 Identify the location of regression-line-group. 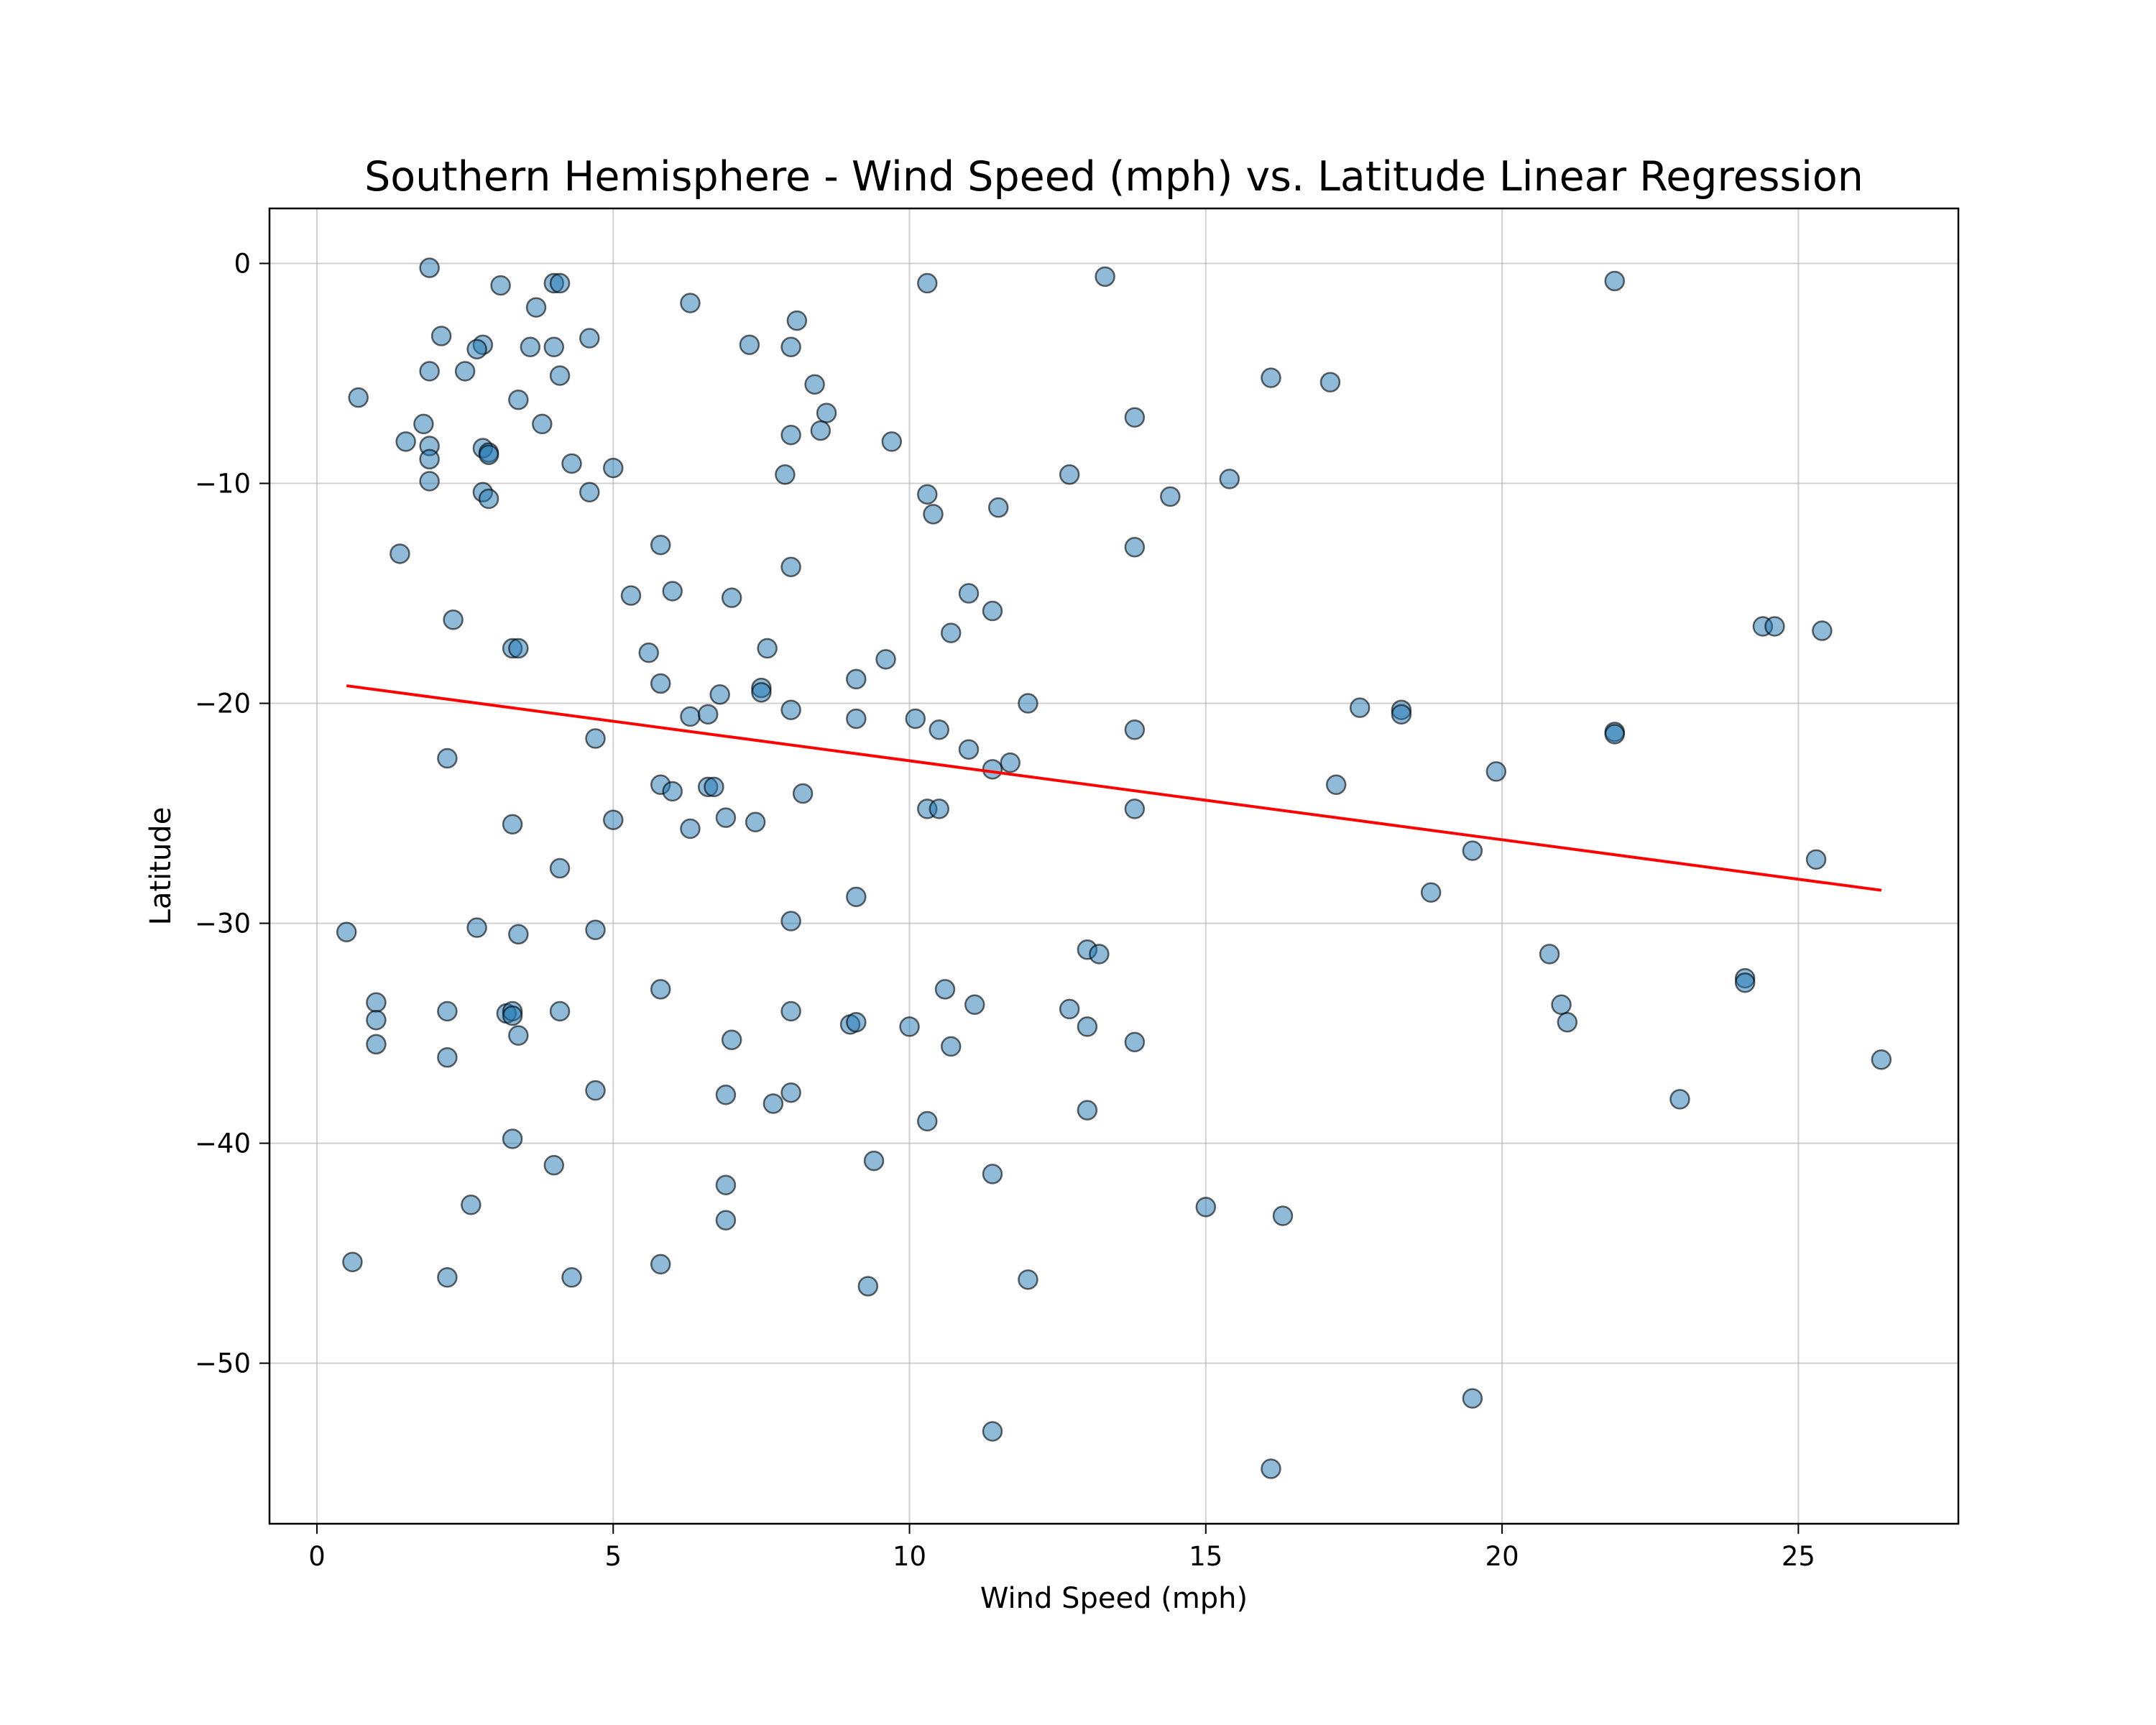
(1114, 788).